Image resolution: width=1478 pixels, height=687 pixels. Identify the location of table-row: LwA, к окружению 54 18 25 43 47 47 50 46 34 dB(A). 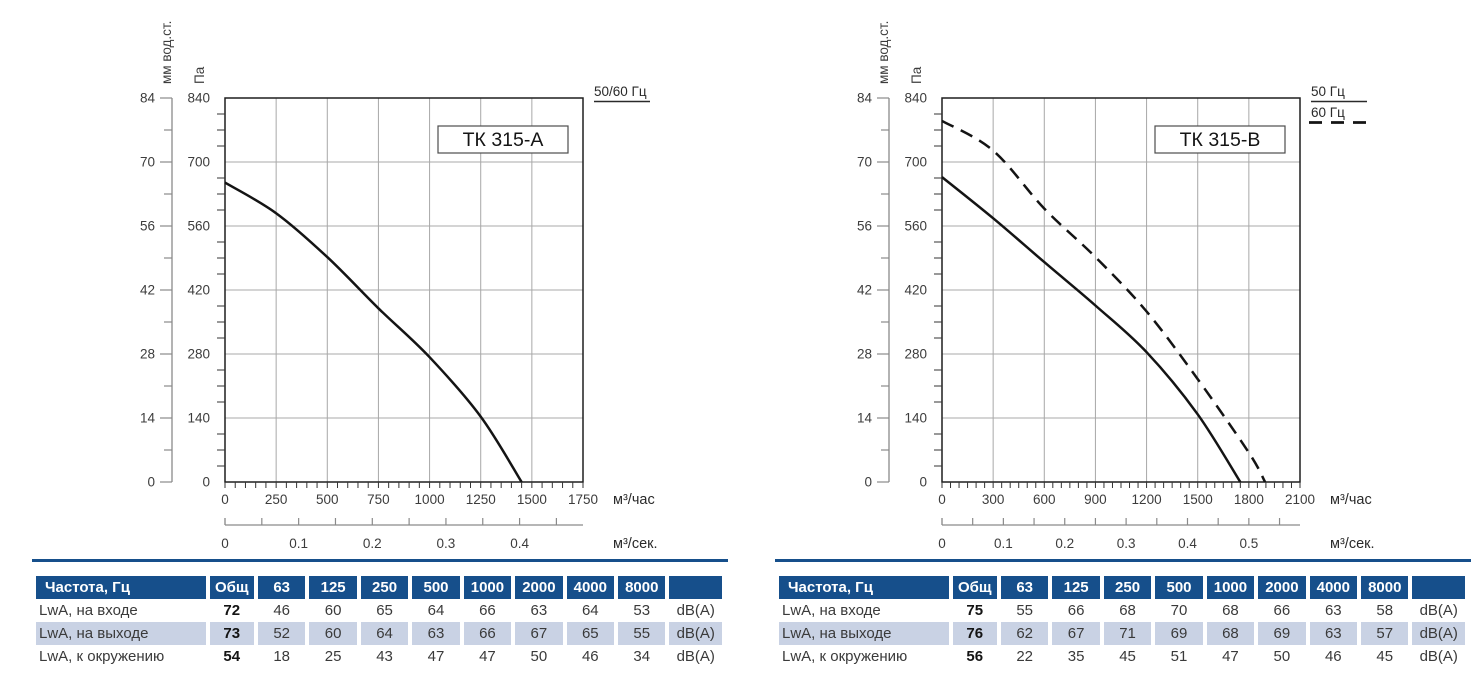
(379, 656).